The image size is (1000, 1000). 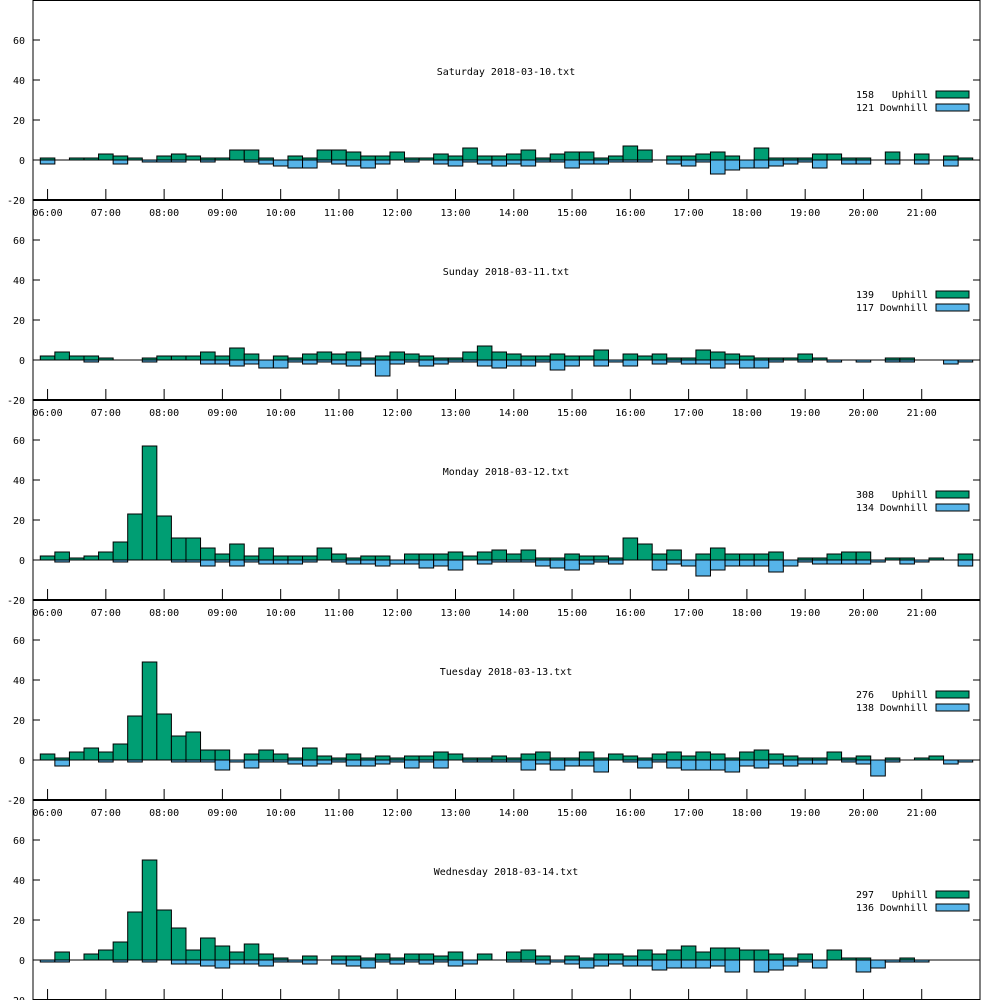 I want to click on legend-entry-downhill: 138 Downhill, so click(x=913, y=708).